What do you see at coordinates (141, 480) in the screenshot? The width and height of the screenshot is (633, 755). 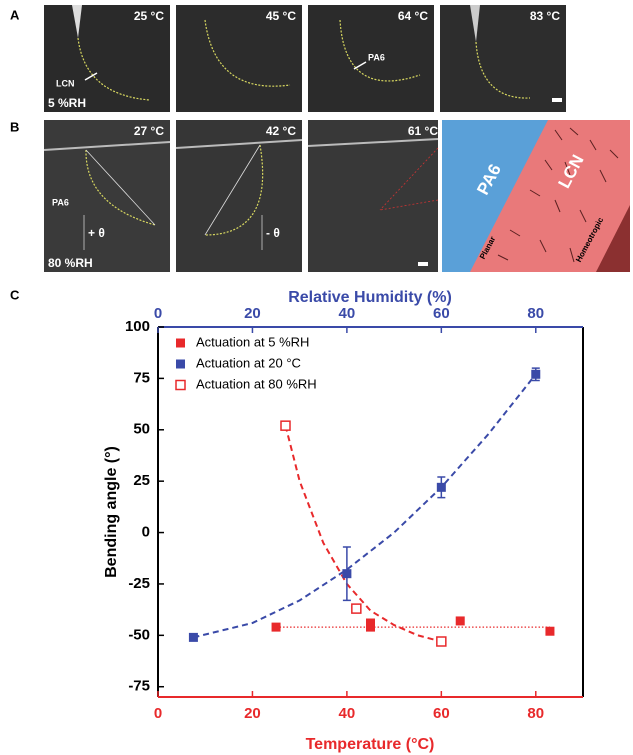 I see `y-tick-label: 25` at bounding box center [141, 480].